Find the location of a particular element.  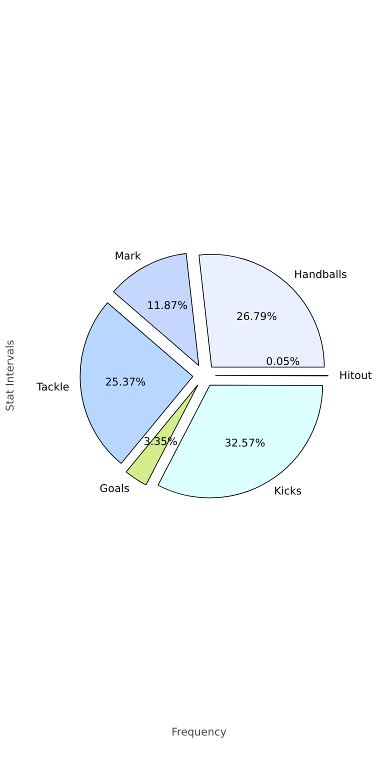

slice-label: Mark is located at coordinates (128, 255).